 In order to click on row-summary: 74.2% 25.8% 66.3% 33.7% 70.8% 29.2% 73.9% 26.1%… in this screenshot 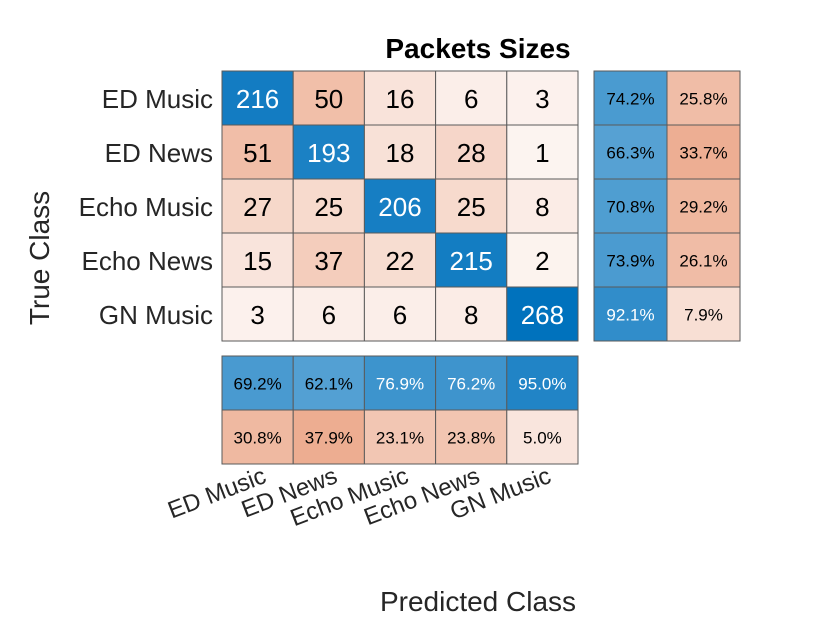, I will do `click(667, 206)`.